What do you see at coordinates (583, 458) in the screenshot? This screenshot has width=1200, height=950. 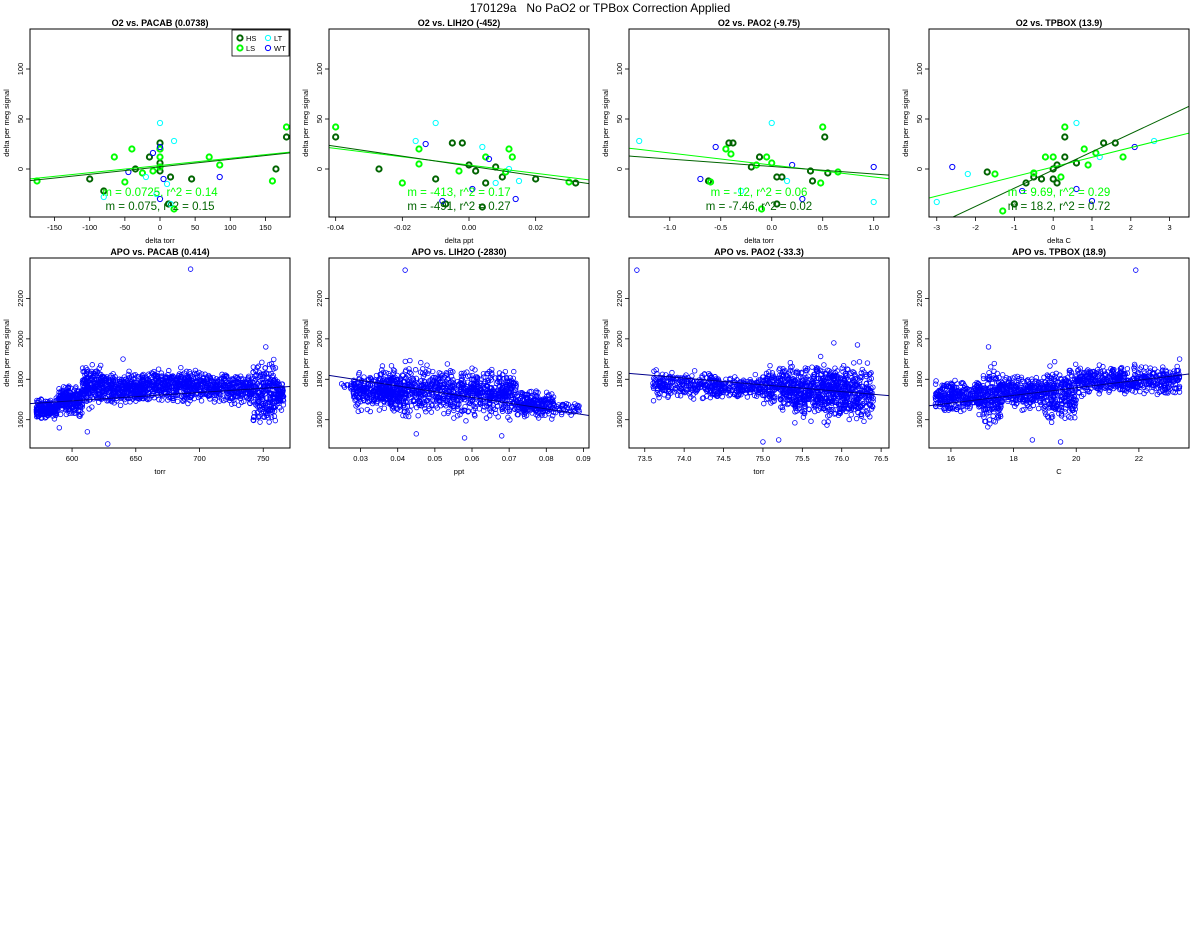 I see `x-tick-label: 0.09` at bounding box center [583, 458].